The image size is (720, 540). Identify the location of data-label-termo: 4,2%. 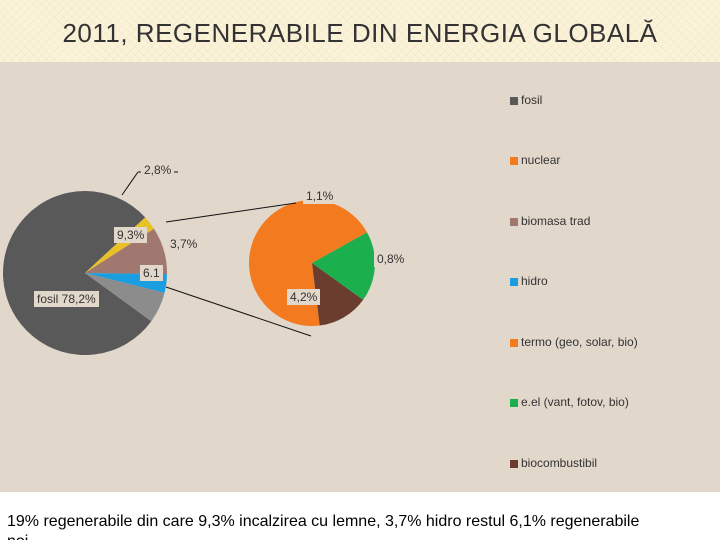
(304, 297).